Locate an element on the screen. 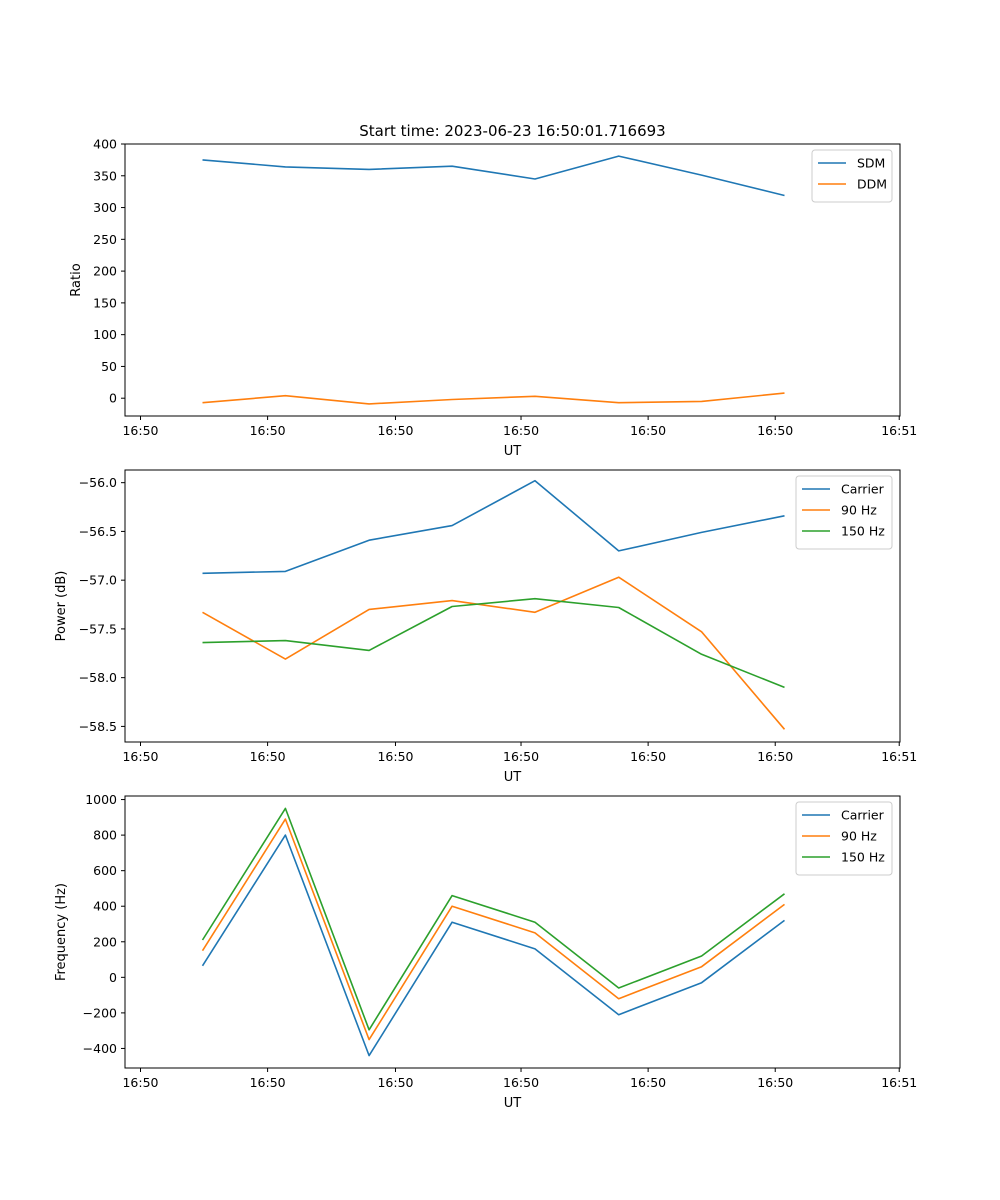 The image size is (1000, 1200). y-tick-label: −57.5 is located at coordinates (98, 628).